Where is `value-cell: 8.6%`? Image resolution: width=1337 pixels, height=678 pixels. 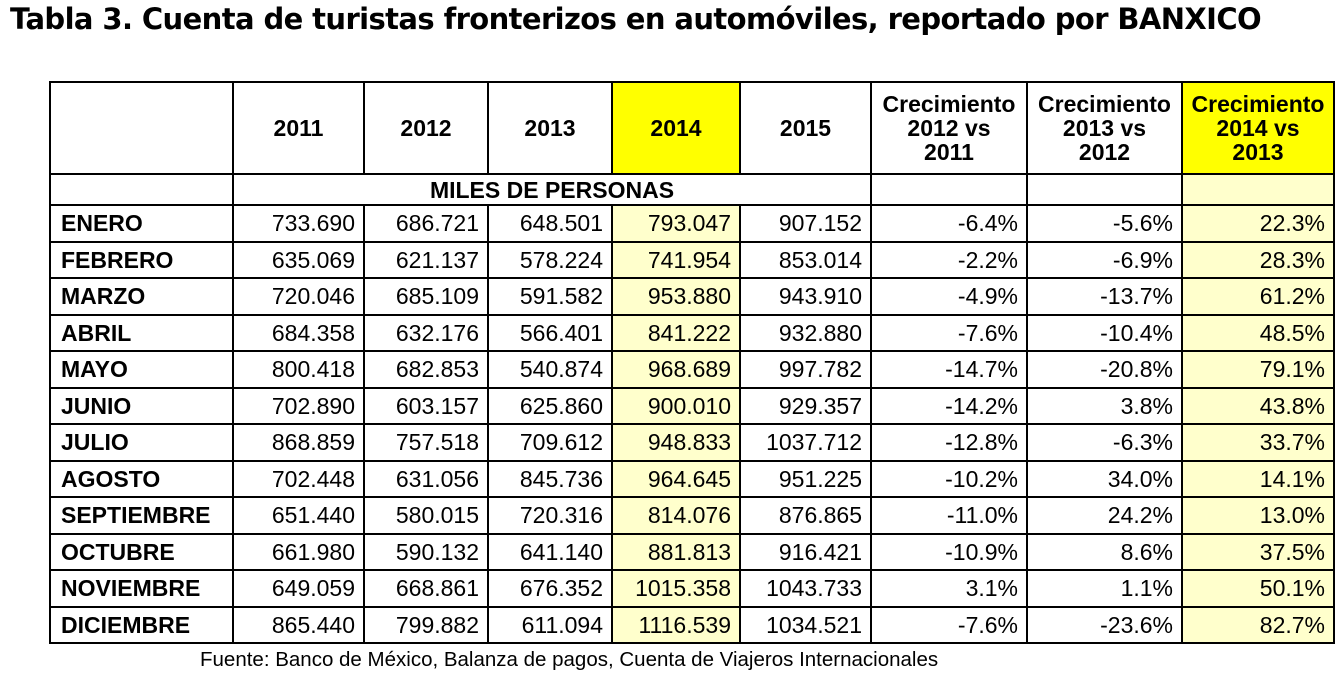
value-cell: 8.6% is located at coordinates (1104, 551).